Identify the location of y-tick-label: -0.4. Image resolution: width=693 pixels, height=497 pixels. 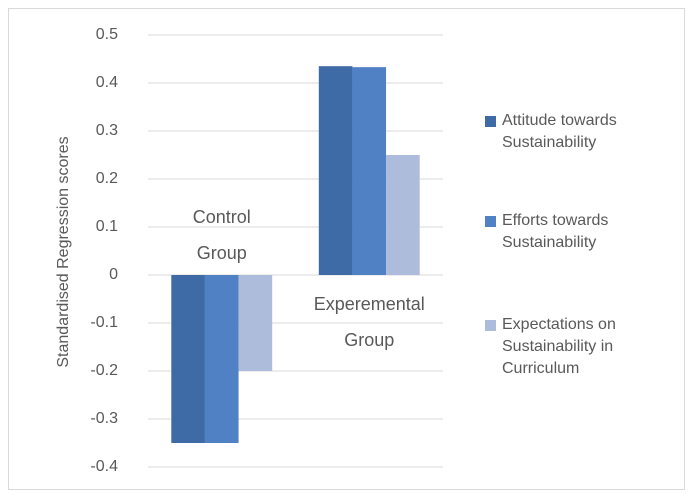
(104, 466).